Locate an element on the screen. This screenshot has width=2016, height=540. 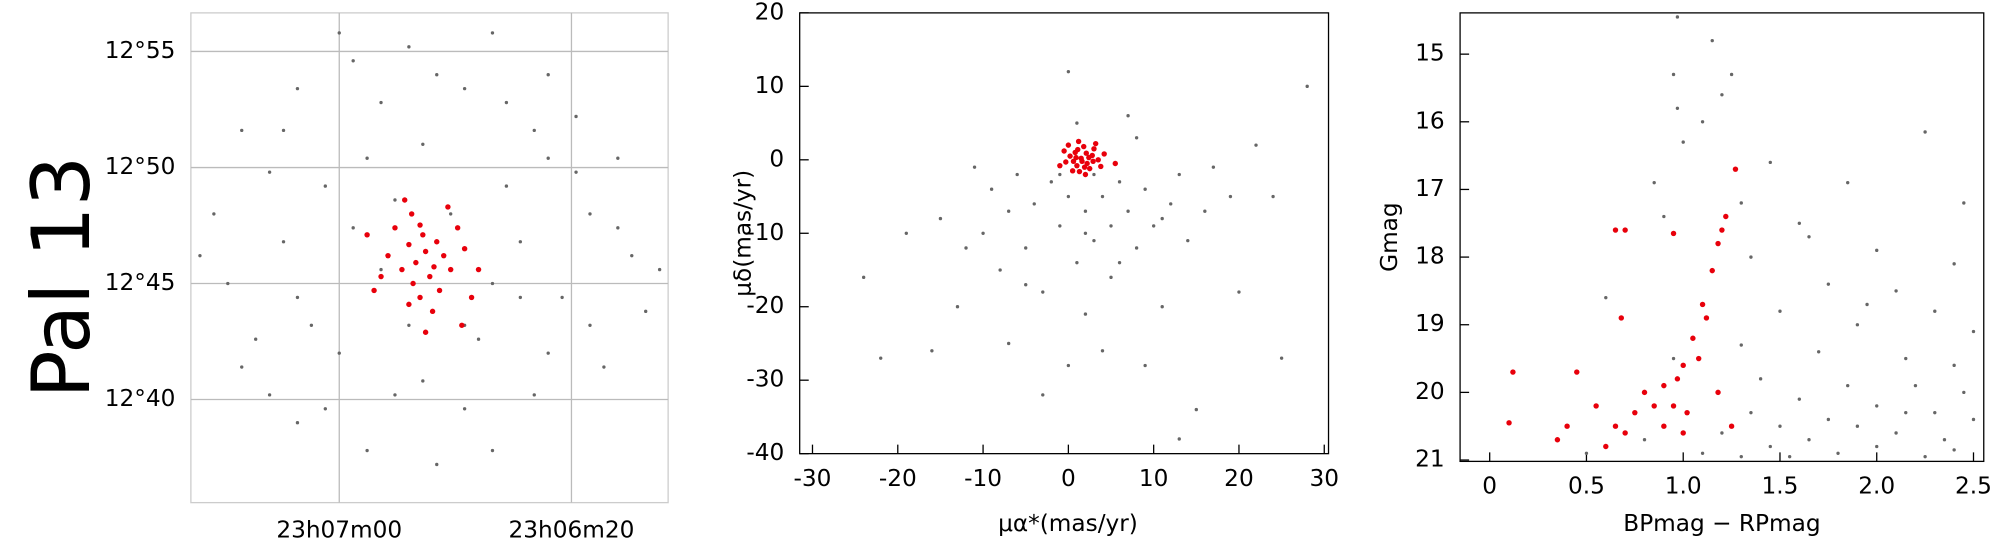
y-tick-label: 0 is located at coordinates (776, 158).